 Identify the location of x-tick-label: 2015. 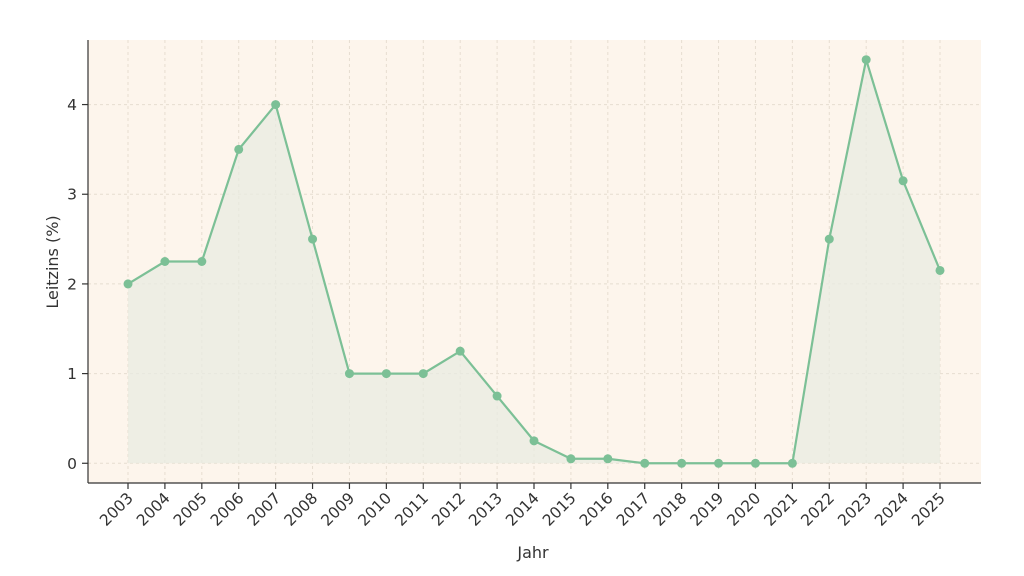
(559, 509).